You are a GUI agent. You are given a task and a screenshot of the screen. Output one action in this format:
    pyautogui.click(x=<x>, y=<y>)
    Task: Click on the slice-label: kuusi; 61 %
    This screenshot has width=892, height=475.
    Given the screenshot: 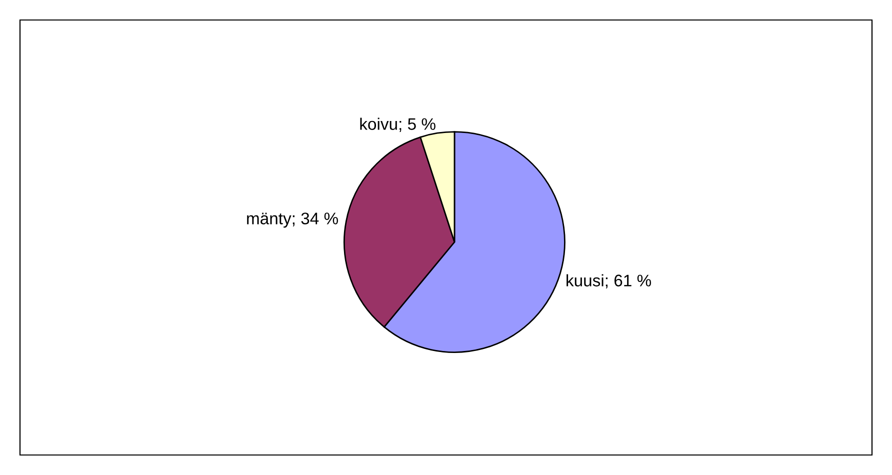 What is the action you would take?
    pyautogui.click(x=609, y=281)
    